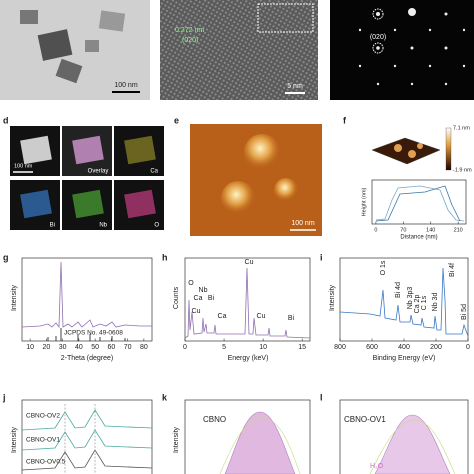 The image size is (474, 474). What do you see at coordinates (43, 440) in the screenshot?
I see `series-label: CBNO-OV1` at bounding box center [43, 440].